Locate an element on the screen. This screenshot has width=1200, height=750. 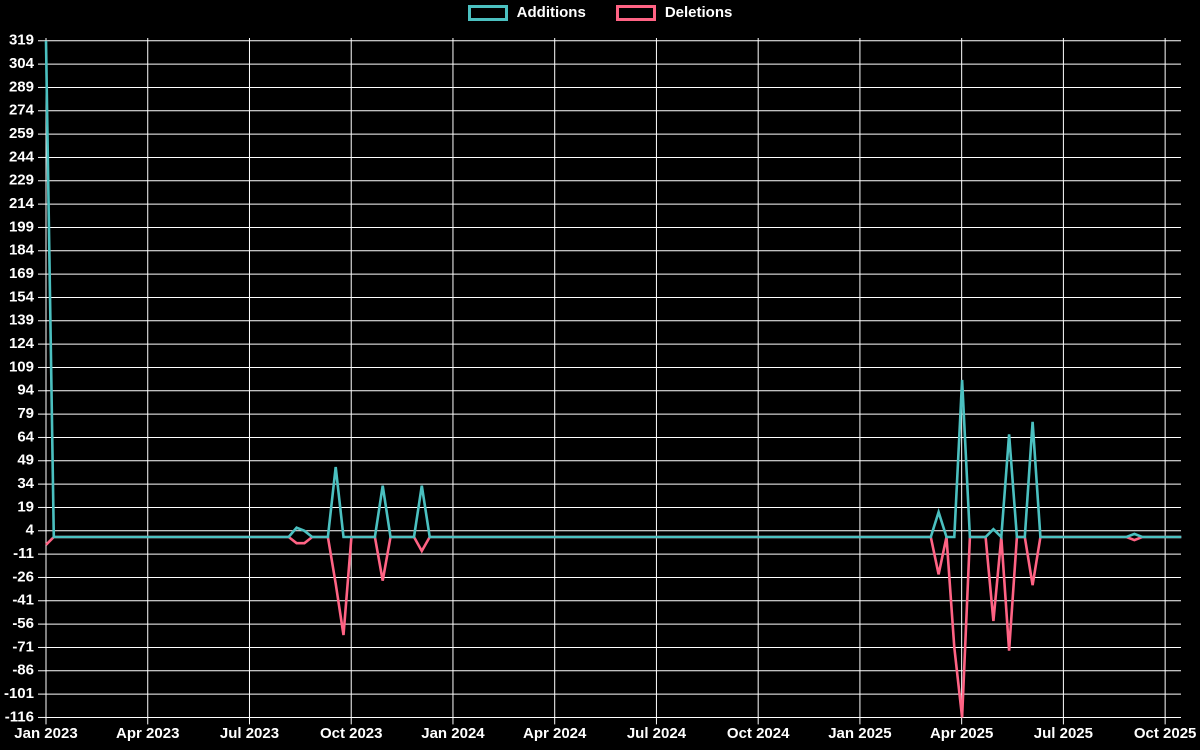
y-tick-label: 259 is located at coordinates (21, 133).